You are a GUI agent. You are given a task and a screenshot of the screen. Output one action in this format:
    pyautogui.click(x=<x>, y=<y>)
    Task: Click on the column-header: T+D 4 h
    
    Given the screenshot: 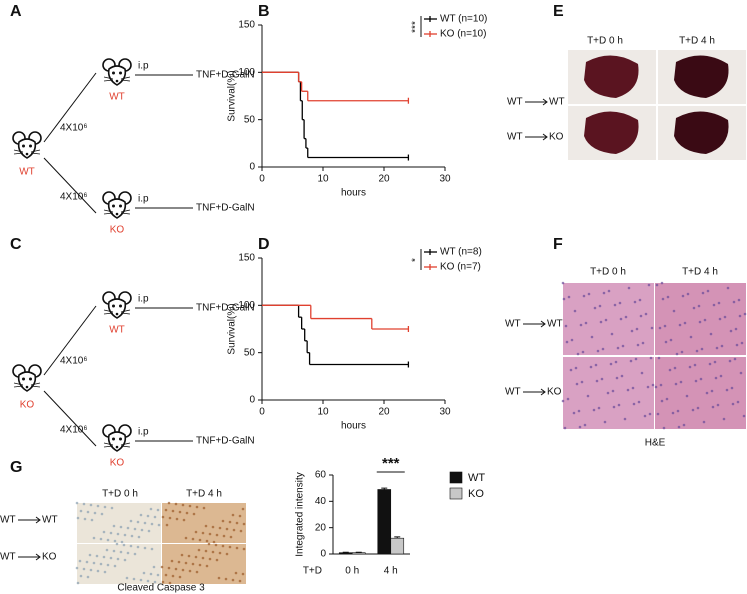 What is the action you would take?
    pyautogui.click(x=700, y=272)
    